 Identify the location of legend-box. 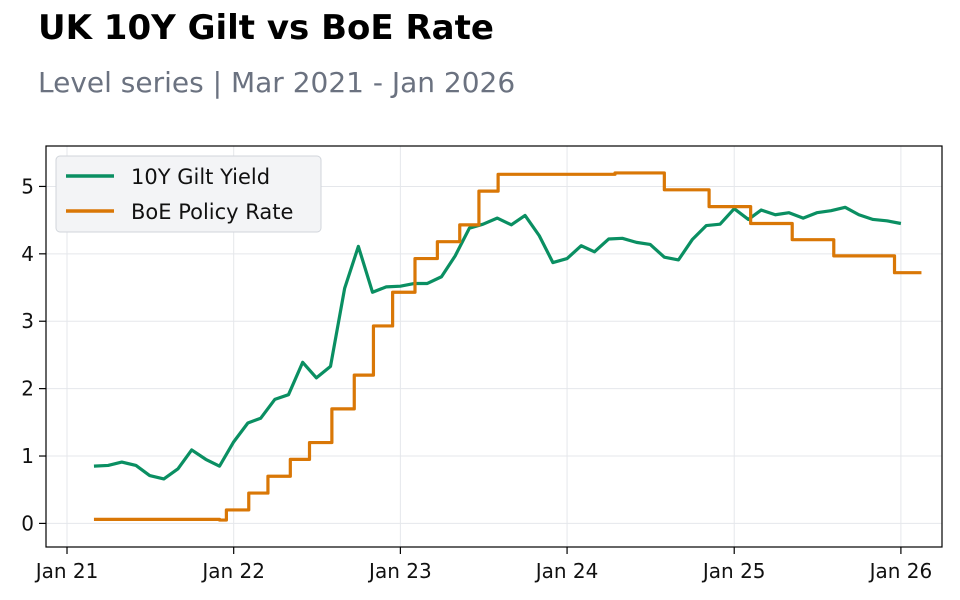
(188, 194).